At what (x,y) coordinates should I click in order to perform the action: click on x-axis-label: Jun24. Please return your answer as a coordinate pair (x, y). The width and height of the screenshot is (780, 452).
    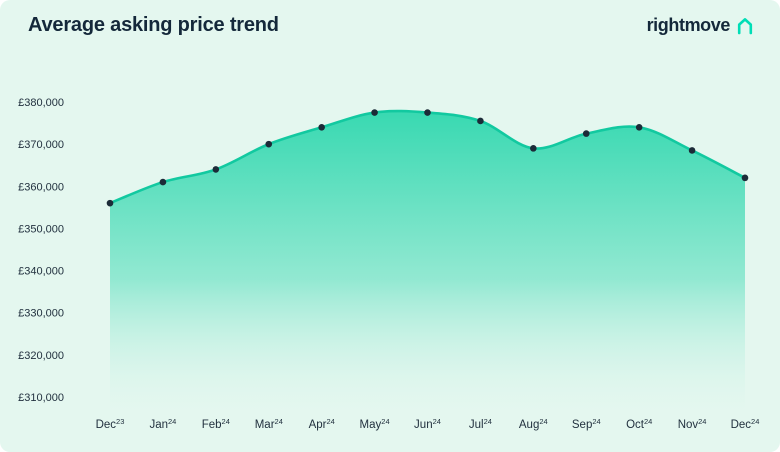
    Looking at the image, I should click on (427, 424).